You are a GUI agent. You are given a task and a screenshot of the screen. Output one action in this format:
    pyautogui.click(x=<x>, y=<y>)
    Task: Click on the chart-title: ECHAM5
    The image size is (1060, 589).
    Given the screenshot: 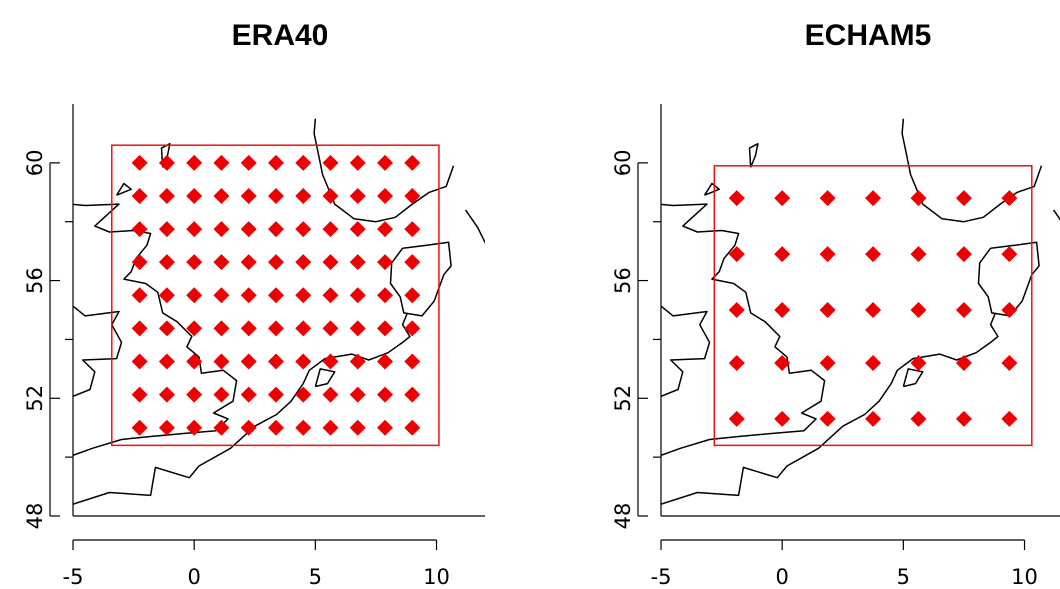 What is the action you would take?
    pyautogui.click(x=868, y=35)
    